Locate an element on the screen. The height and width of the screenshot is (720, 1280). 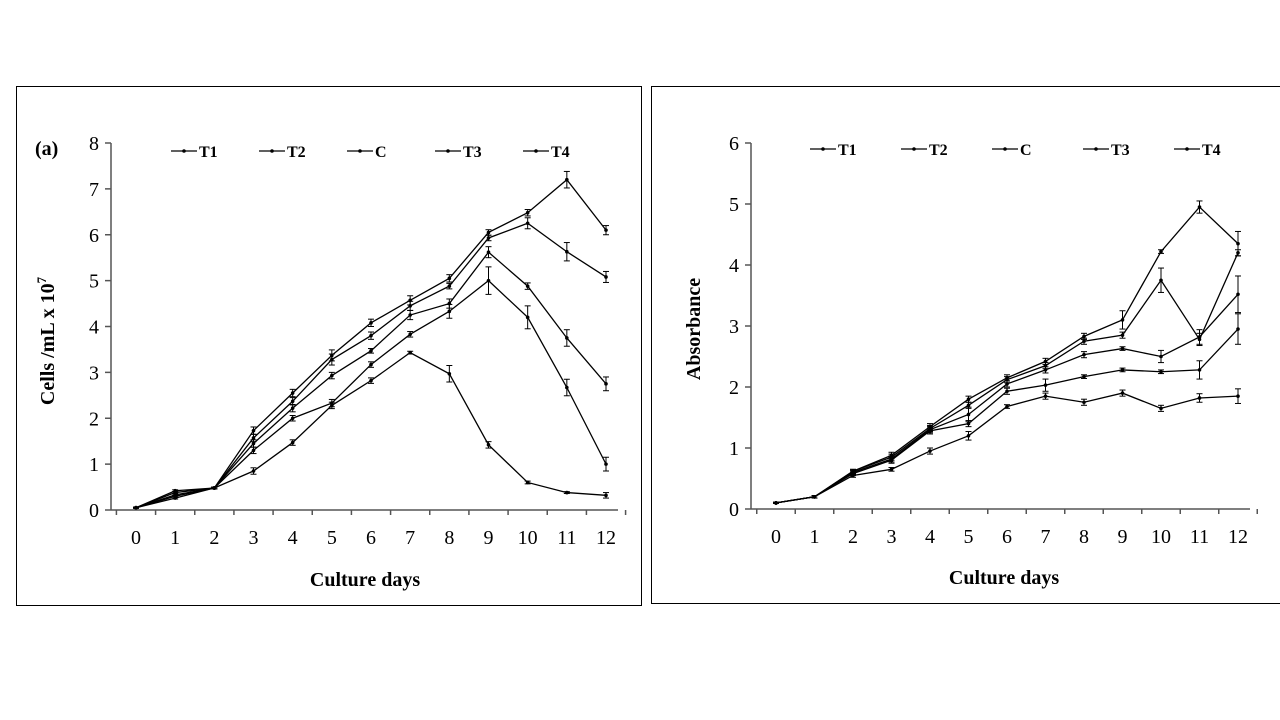
x-tick-label-a: 3 is located at coordinates (254, 538).